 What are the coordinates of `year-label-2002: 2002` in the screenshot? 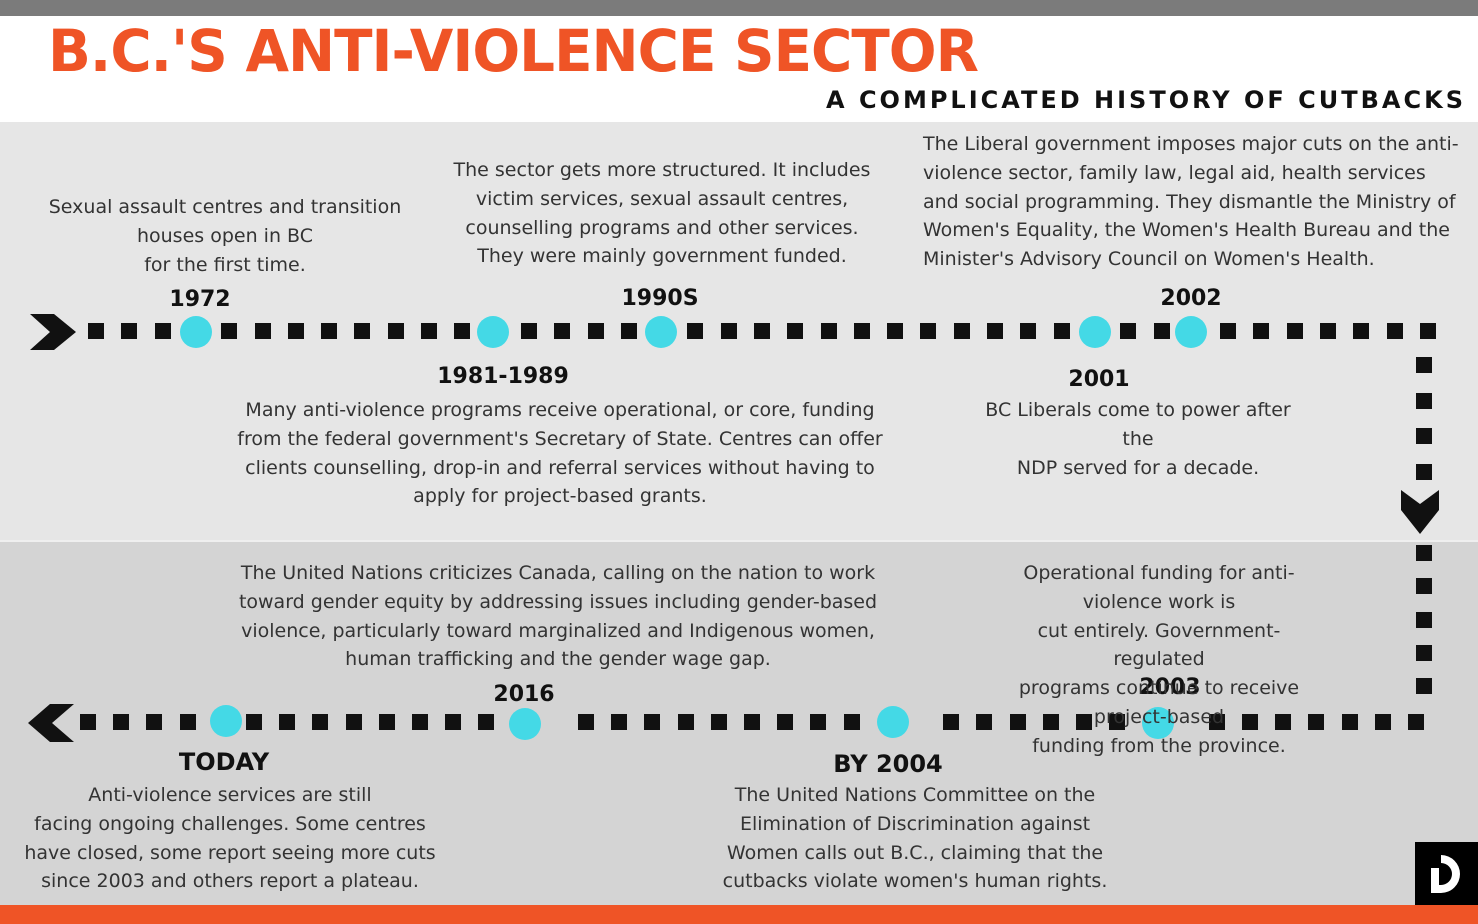 It's located at (1191, 298).